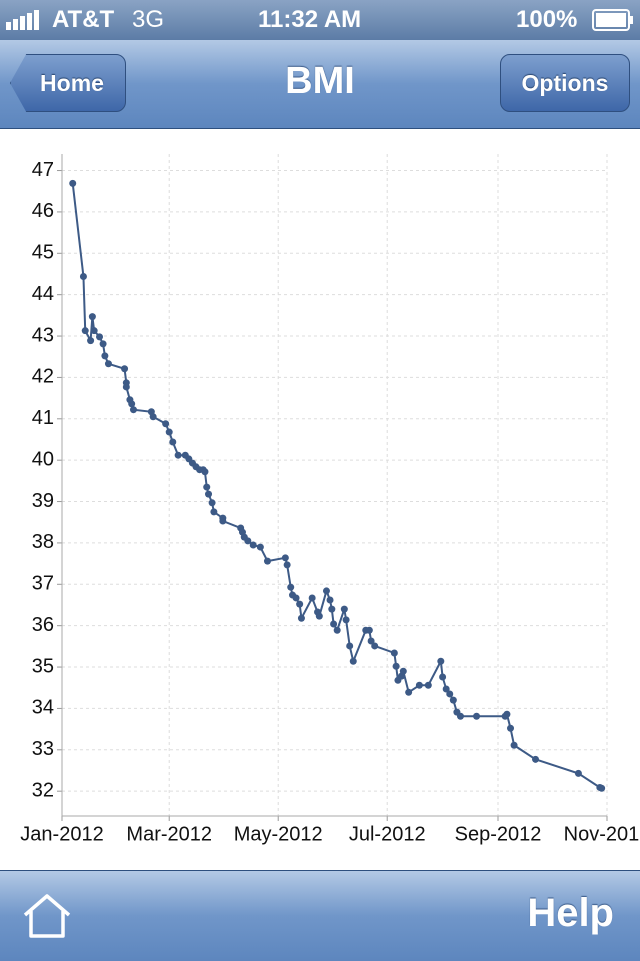 The image size is (640, 961). I want to click on x-tick-label: Nov-2012, so click(602, 834).